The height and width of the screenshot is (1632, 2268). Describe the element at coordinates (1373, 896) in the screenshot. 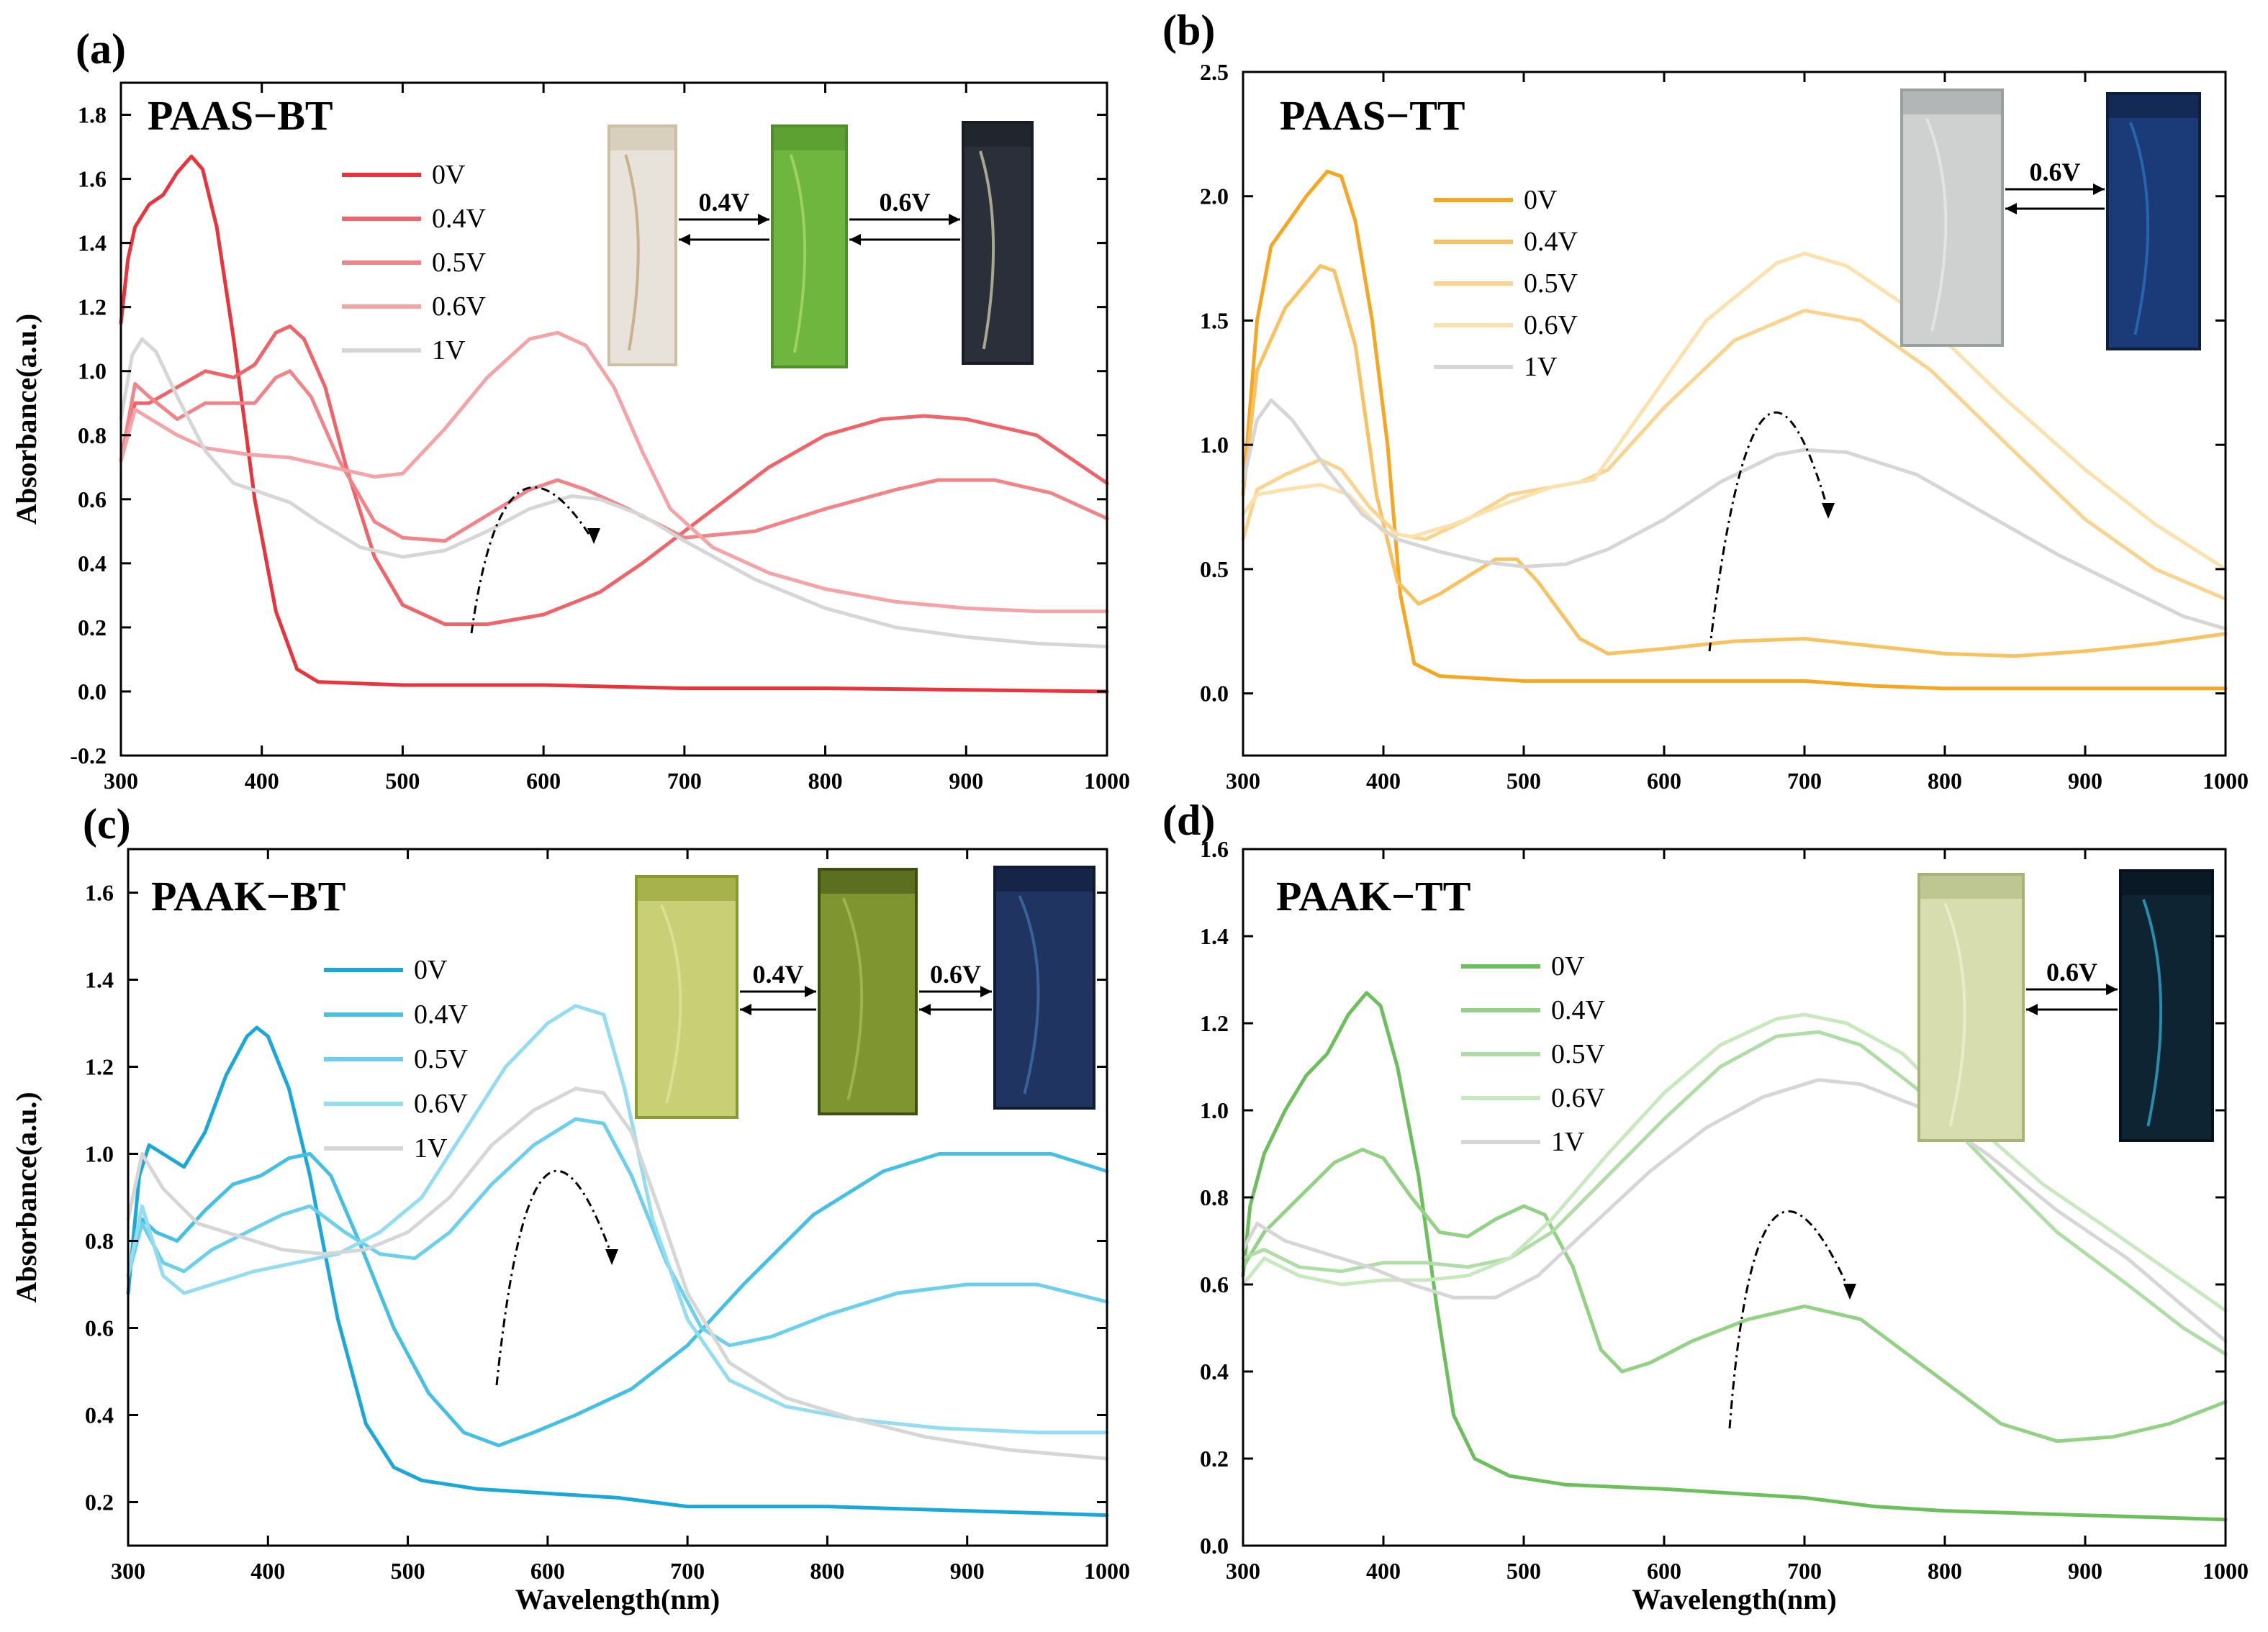

I see `panel-title: PAAK−TT` at that location.